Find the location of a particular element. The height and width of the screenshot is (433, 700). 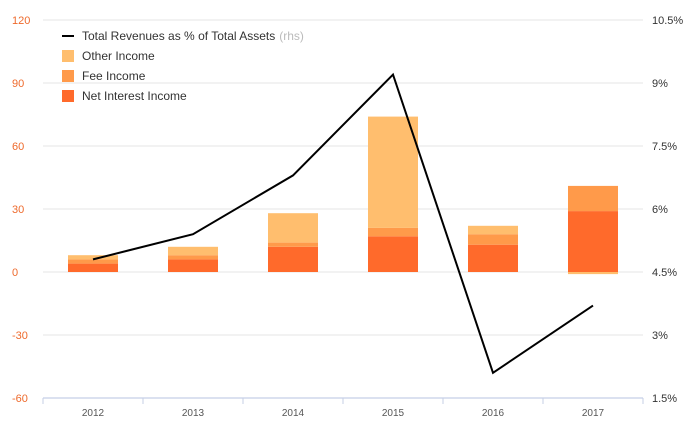

legend-swatch-net-interest-income is located at coordinates (68, 96).